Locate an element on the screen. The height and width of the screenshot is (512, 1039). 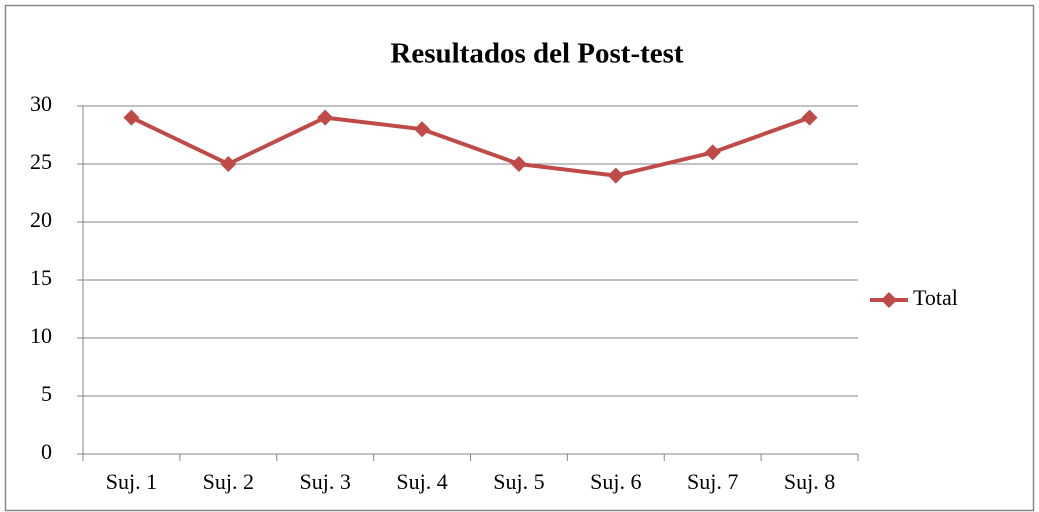
x-tick-label: Suj. 2 is located at coordinates (228, 481).